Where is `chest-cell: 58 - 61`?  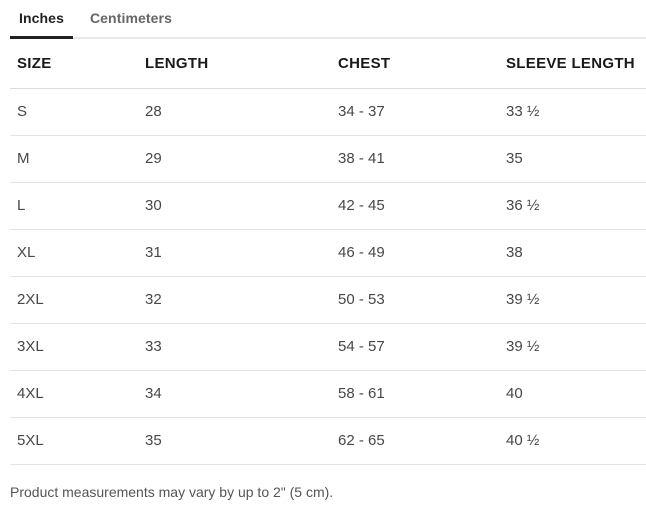
chest-cell: 58 - 61 is located at coordinates (415, 394).